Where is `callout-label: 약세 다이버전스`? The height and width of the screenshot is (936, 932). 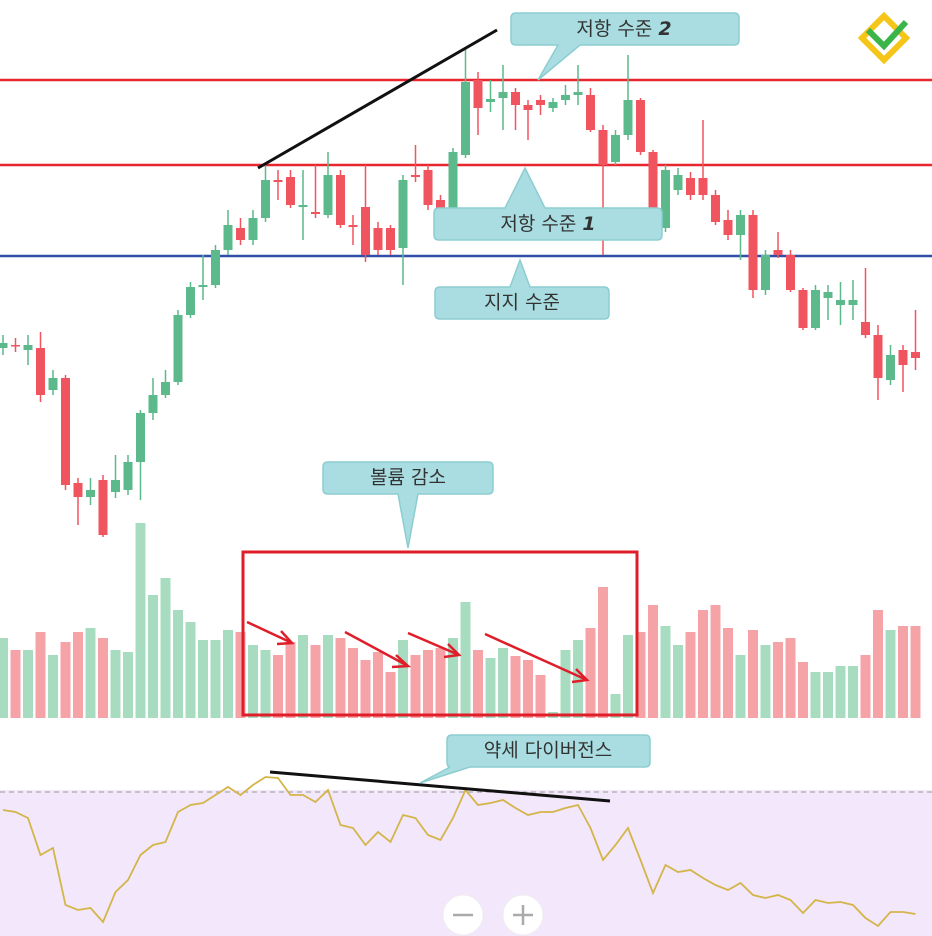 callout-label: 약세 다이버전스 is located at coordinates (548, 751).